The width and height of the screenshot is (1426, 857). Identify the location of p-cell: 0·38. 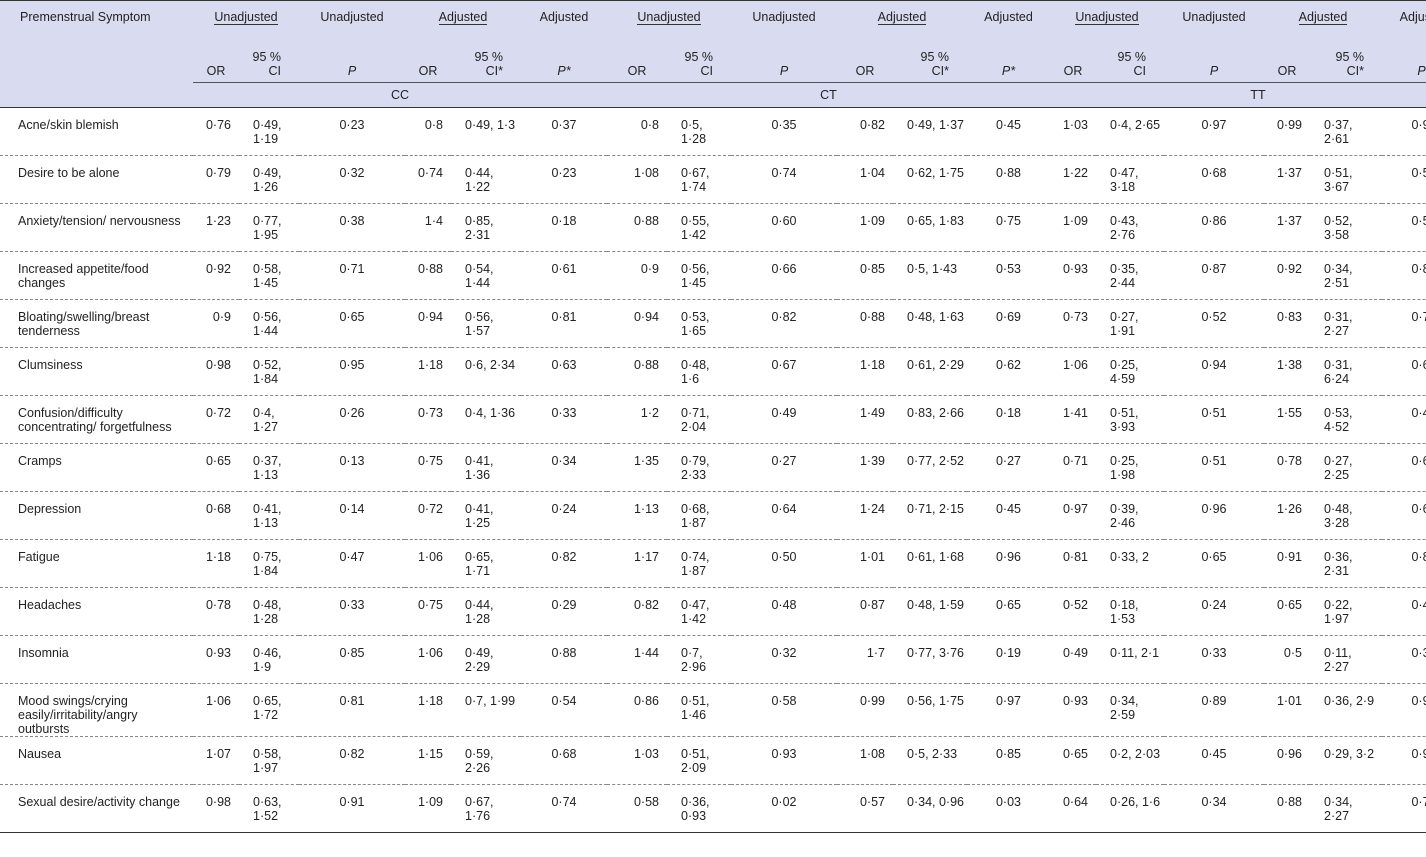
(352, 227).